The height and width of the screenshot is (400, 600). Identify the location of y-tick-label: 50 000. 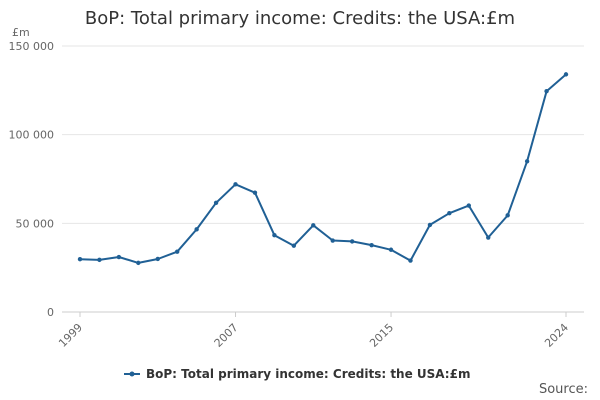
(35, 223).